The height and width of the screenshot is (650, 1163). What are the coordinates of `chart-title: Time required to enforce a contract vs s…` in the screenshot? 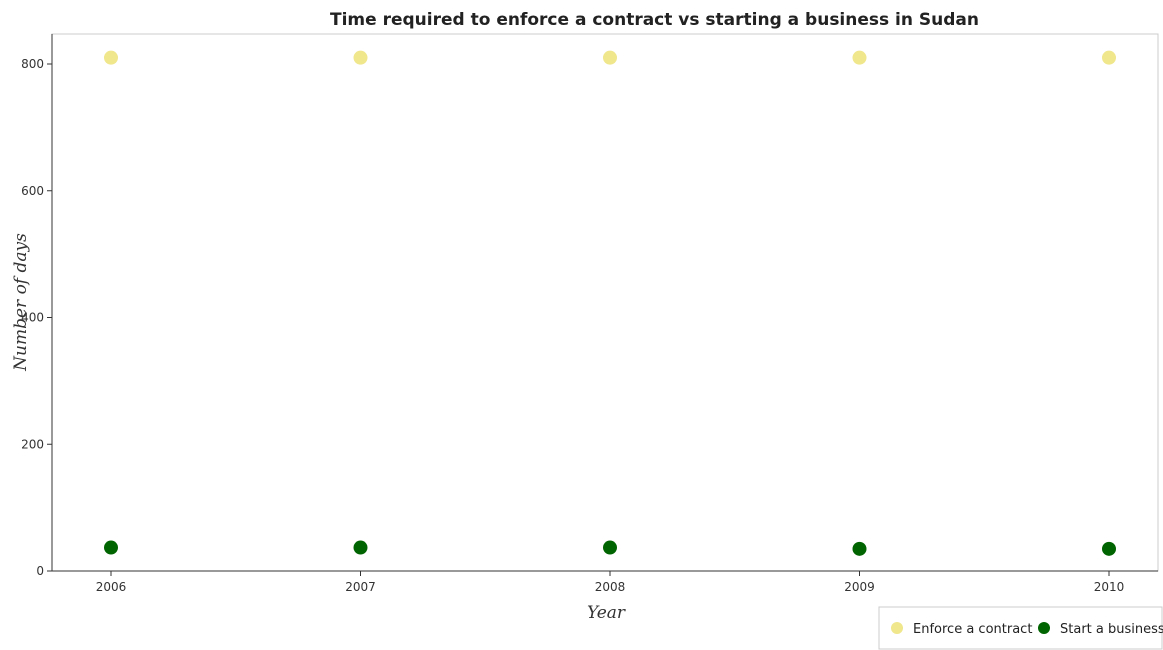 It's located at (654, 20).